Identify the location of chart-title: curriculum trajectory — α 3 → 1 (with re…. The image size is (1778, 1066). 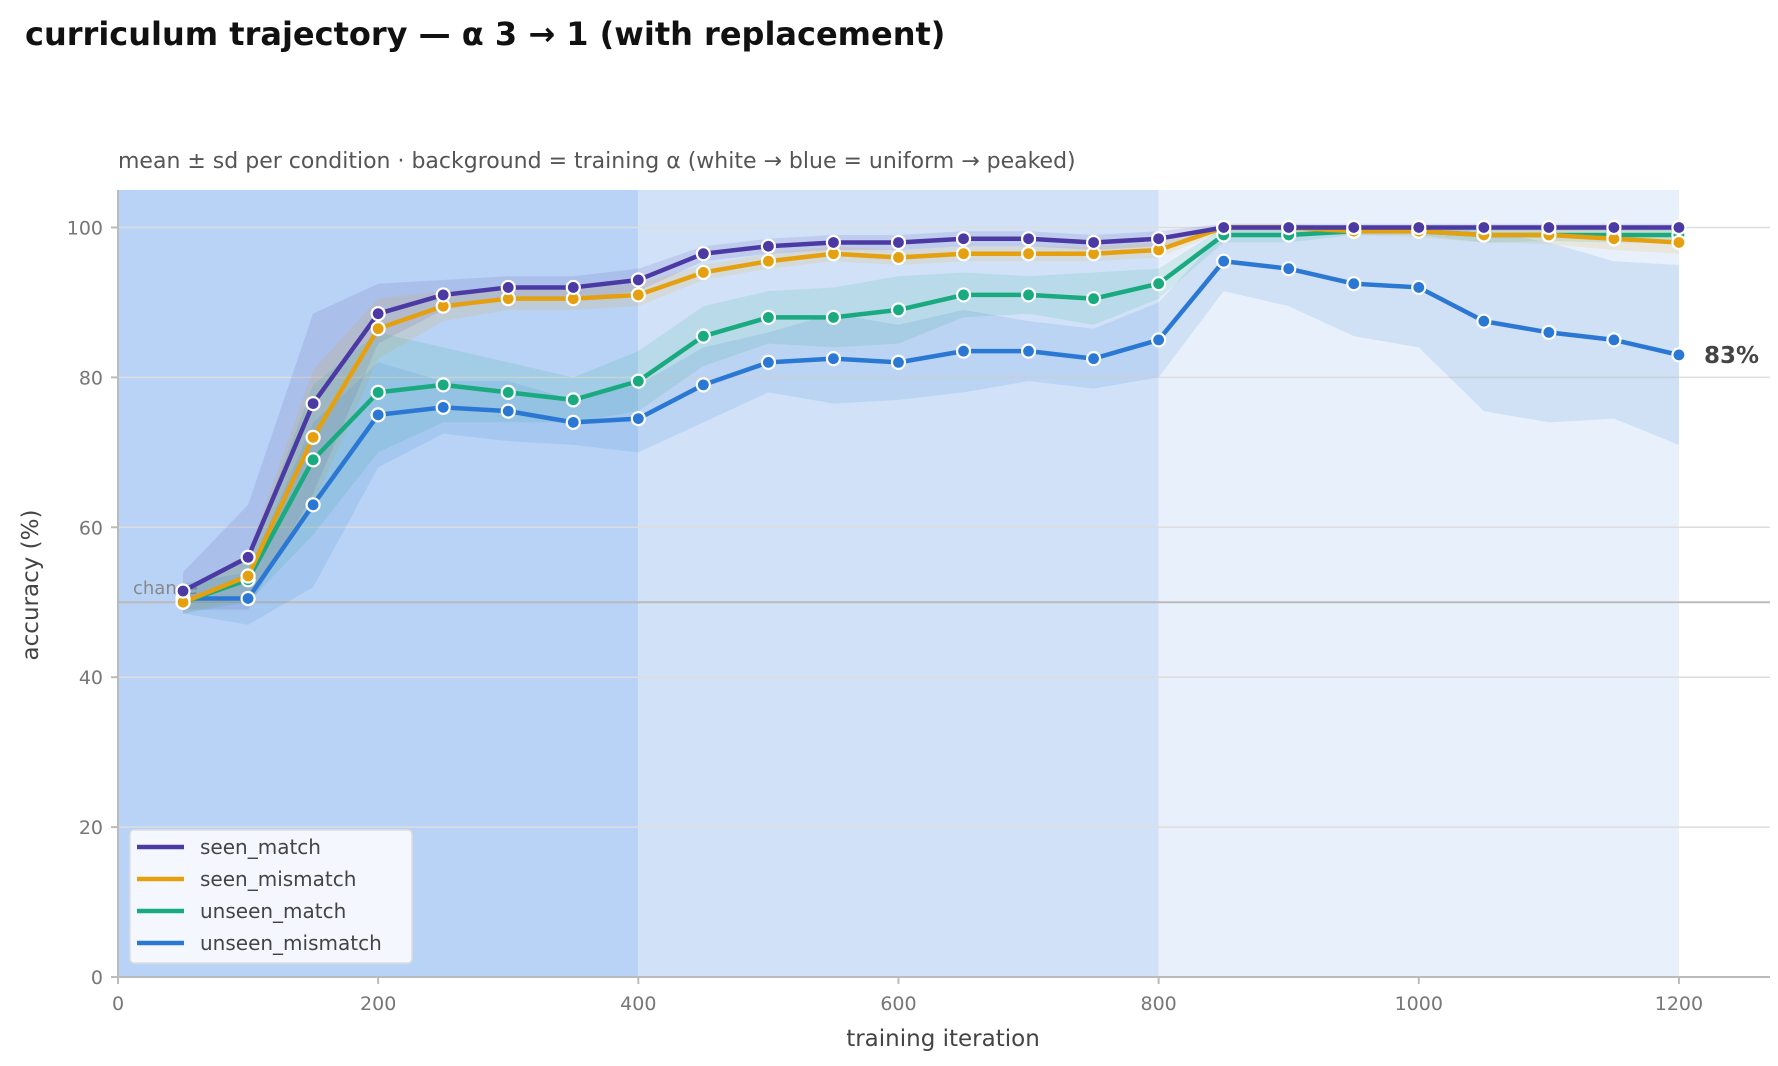
(485, 34).